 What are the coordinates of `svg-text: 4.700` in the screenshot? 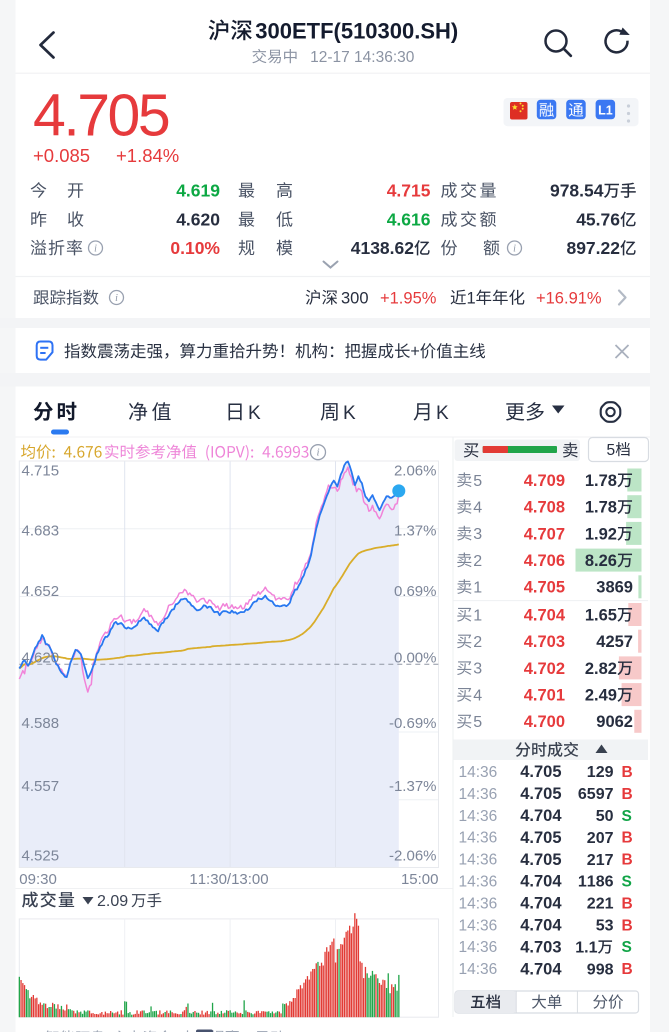 It's located at (544, 722).